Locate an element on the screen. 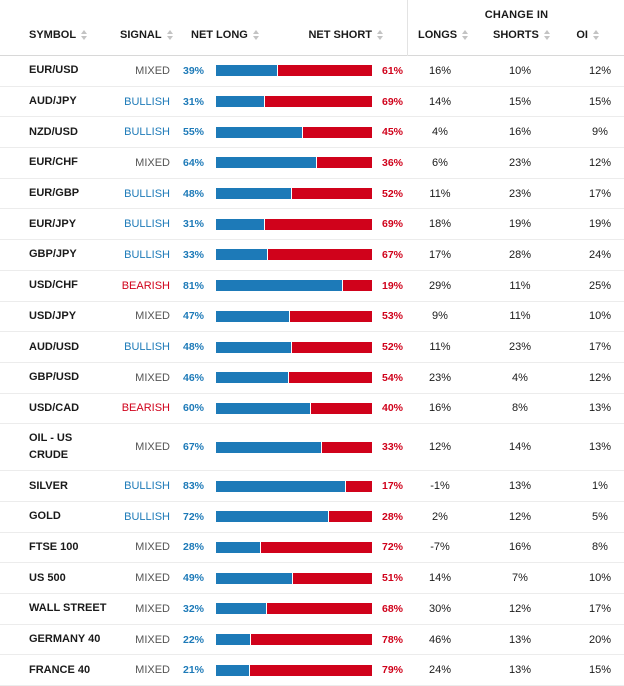  shorts-column-header: SHORTS is located at coordinates (522, 35).